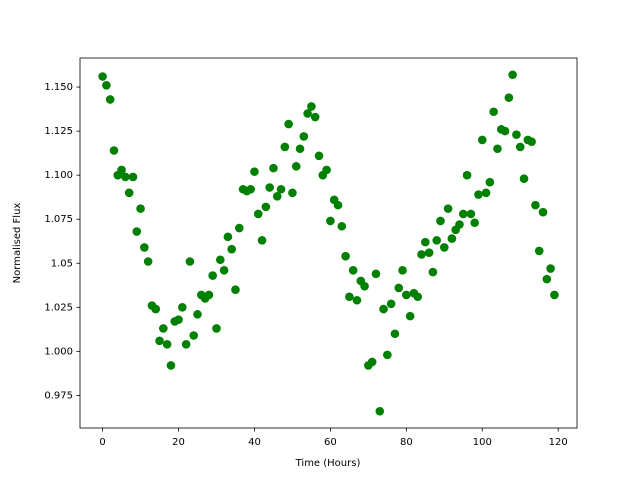  I want to click on x-tick-label: 80, so click(406, 442).